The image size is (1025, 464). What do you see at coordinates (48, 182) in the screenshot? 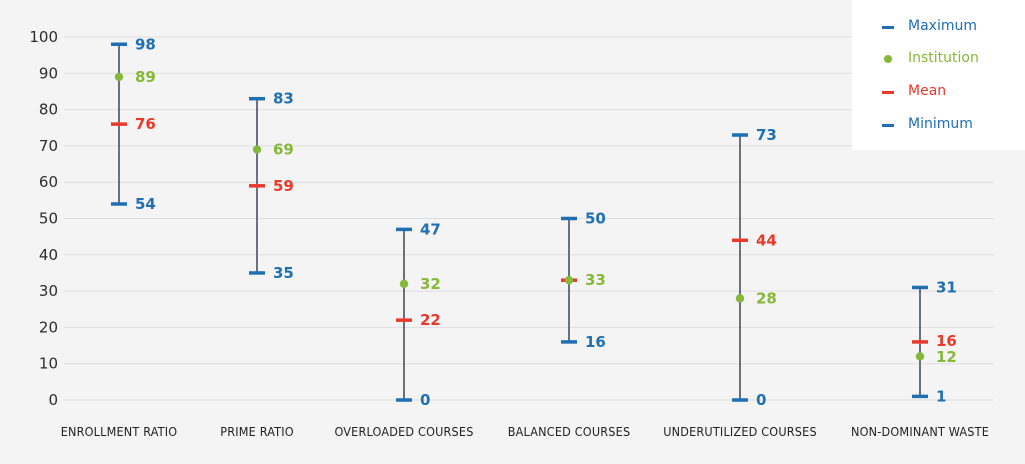
I see `y-tick-label: 60` at bounding box center [48, 182].